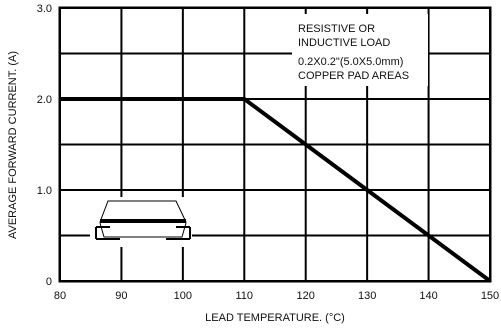 The width and height of the screenshot is (501, 328). What do you see at coordinates (350, 62) in the screenshot?
I see `annotation-line-3: 0.2X0.2"(5.0X5.0mm)` at bounding box center [350, 62].